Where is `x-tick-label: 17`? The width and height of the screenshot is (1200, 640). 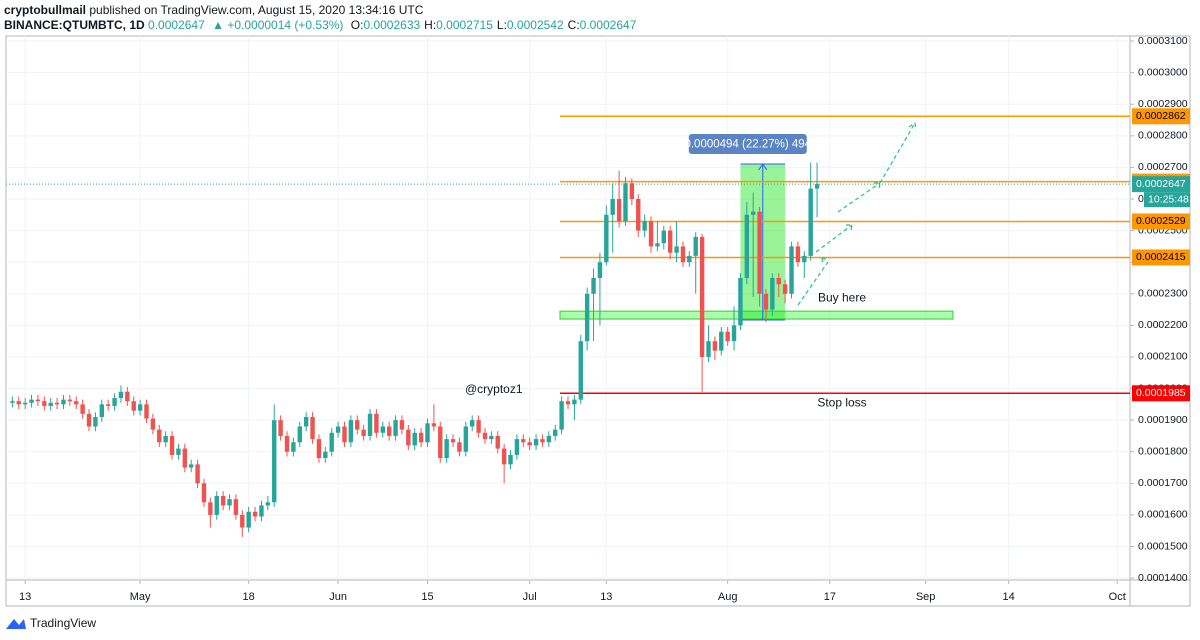
x-tick-label: 17 is located at coordinates (830, 597).